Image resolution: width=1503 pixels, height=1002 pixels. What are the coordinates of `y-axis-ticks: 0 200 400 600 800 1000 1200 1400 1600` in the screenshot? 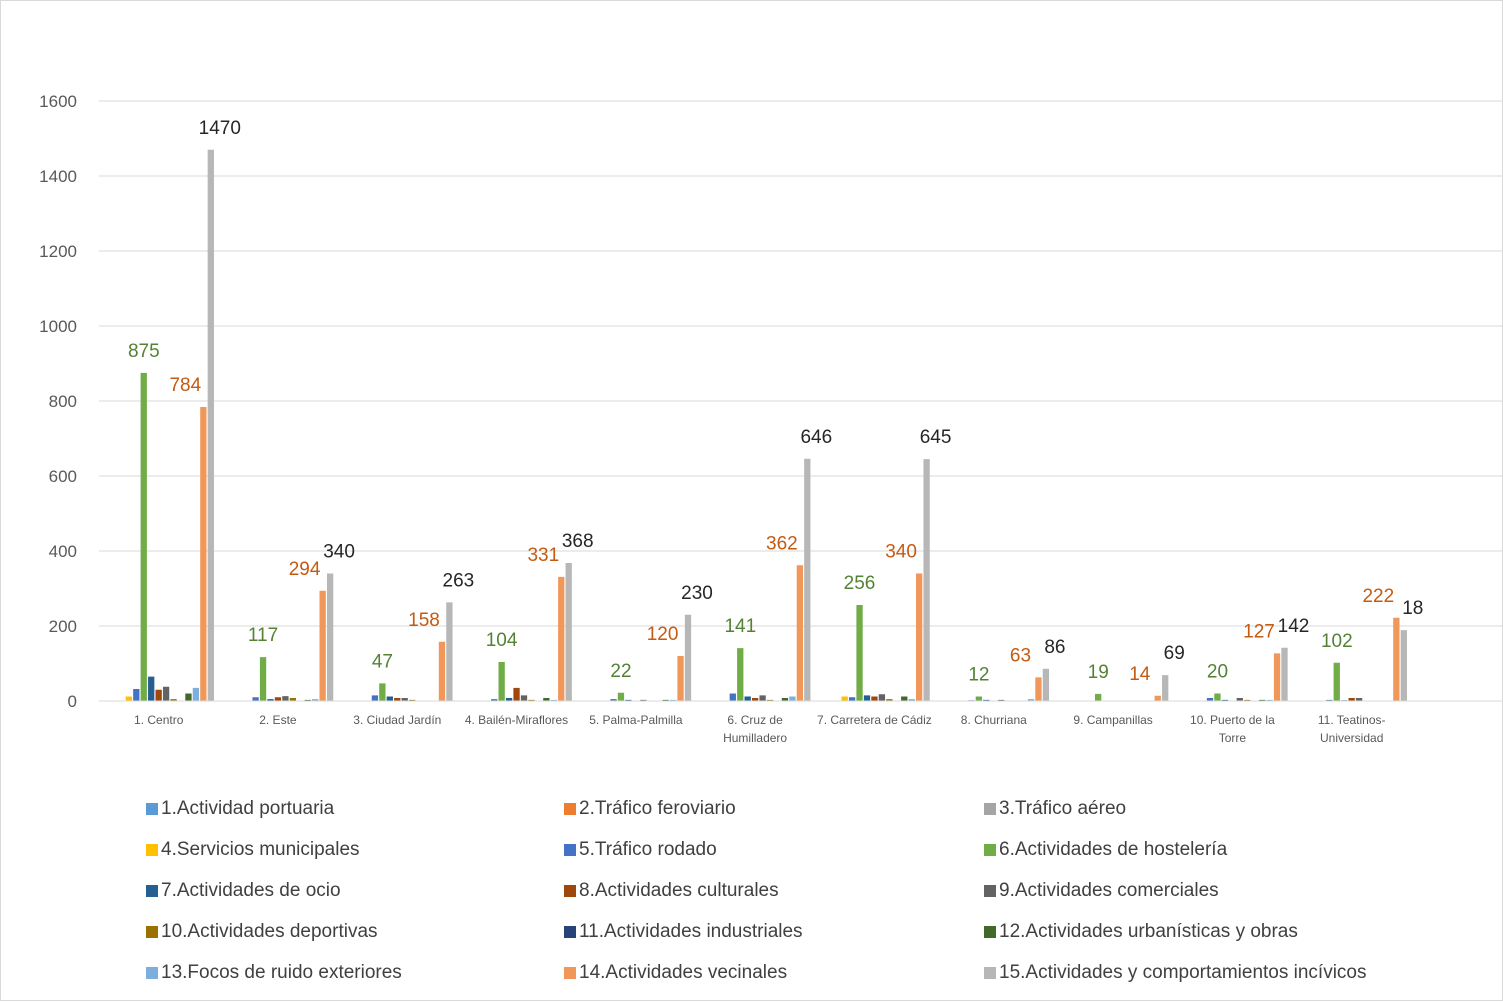 It's located at (58, 401).